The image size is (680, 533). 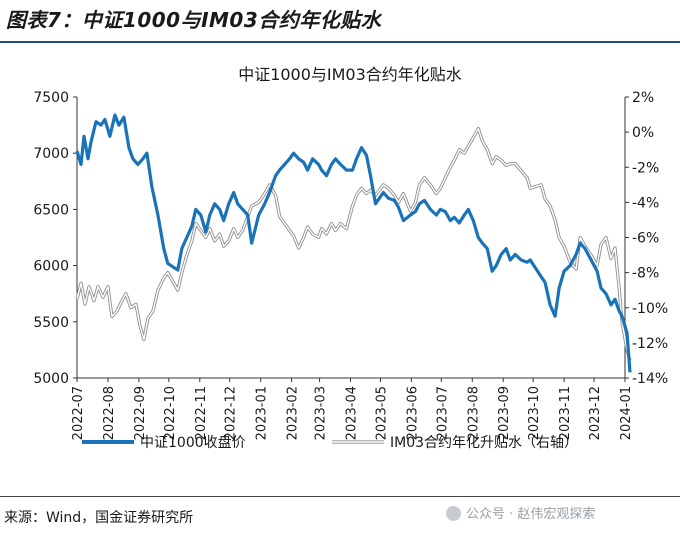 I want to click on legend: 中证1000收盘价 IM03合约年化升贴水（右轴）, so click(x=330, y=442).